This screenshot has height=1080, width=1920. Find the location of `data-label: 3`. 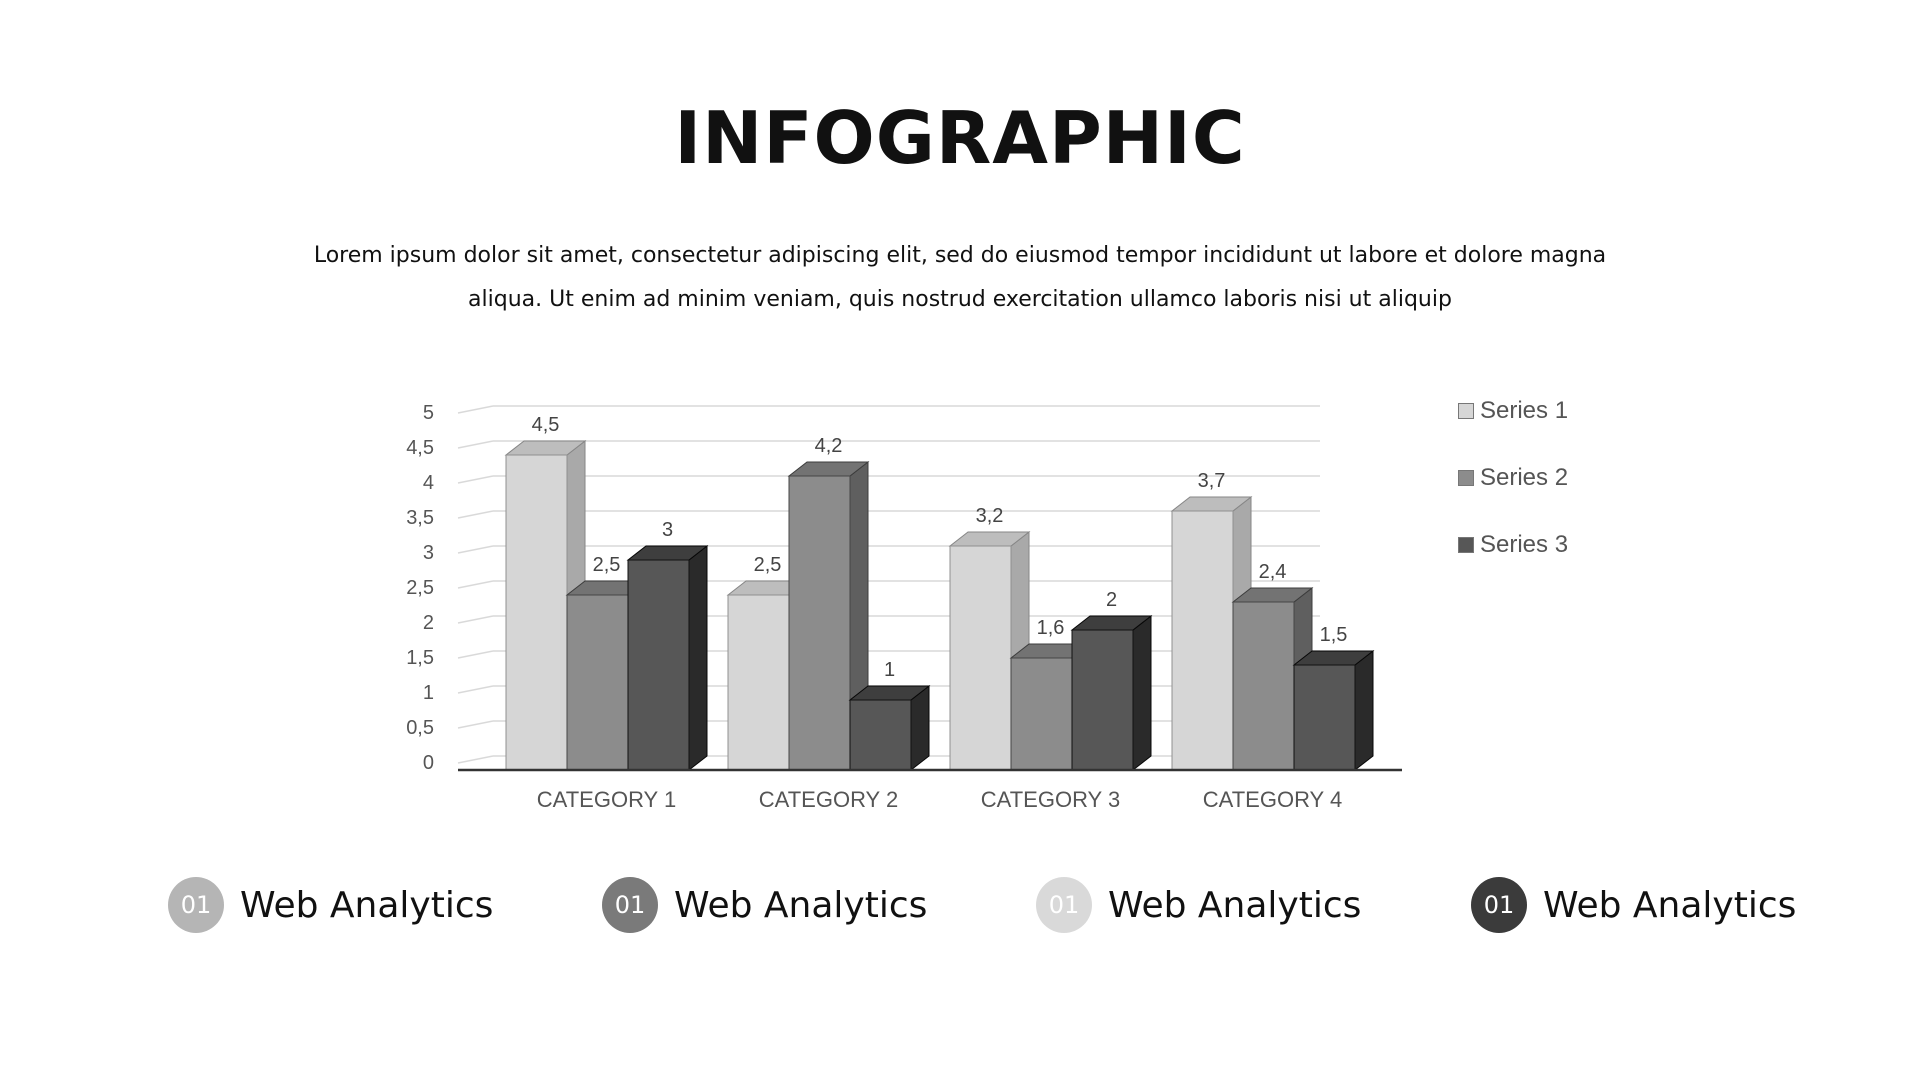

data-label: 3 is located at coordinates (667, 530).